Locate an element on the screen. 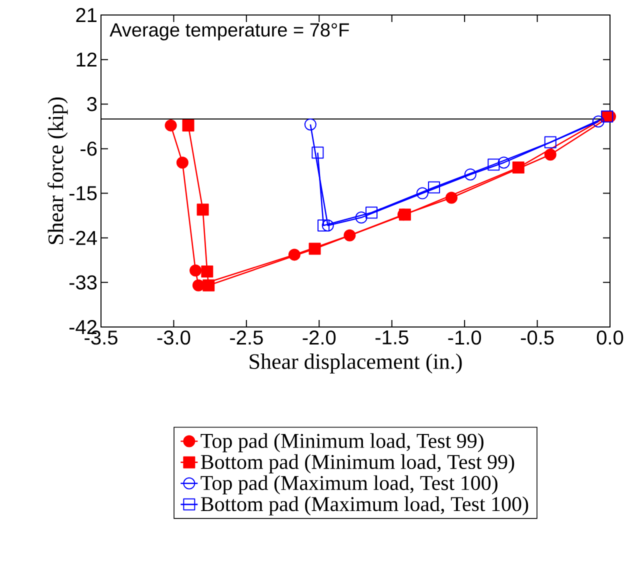 The width and height of the screenshot is (636, 567). legend-label: Top pad (Maximum load, Test 100) is located at coordinates (349, 484).